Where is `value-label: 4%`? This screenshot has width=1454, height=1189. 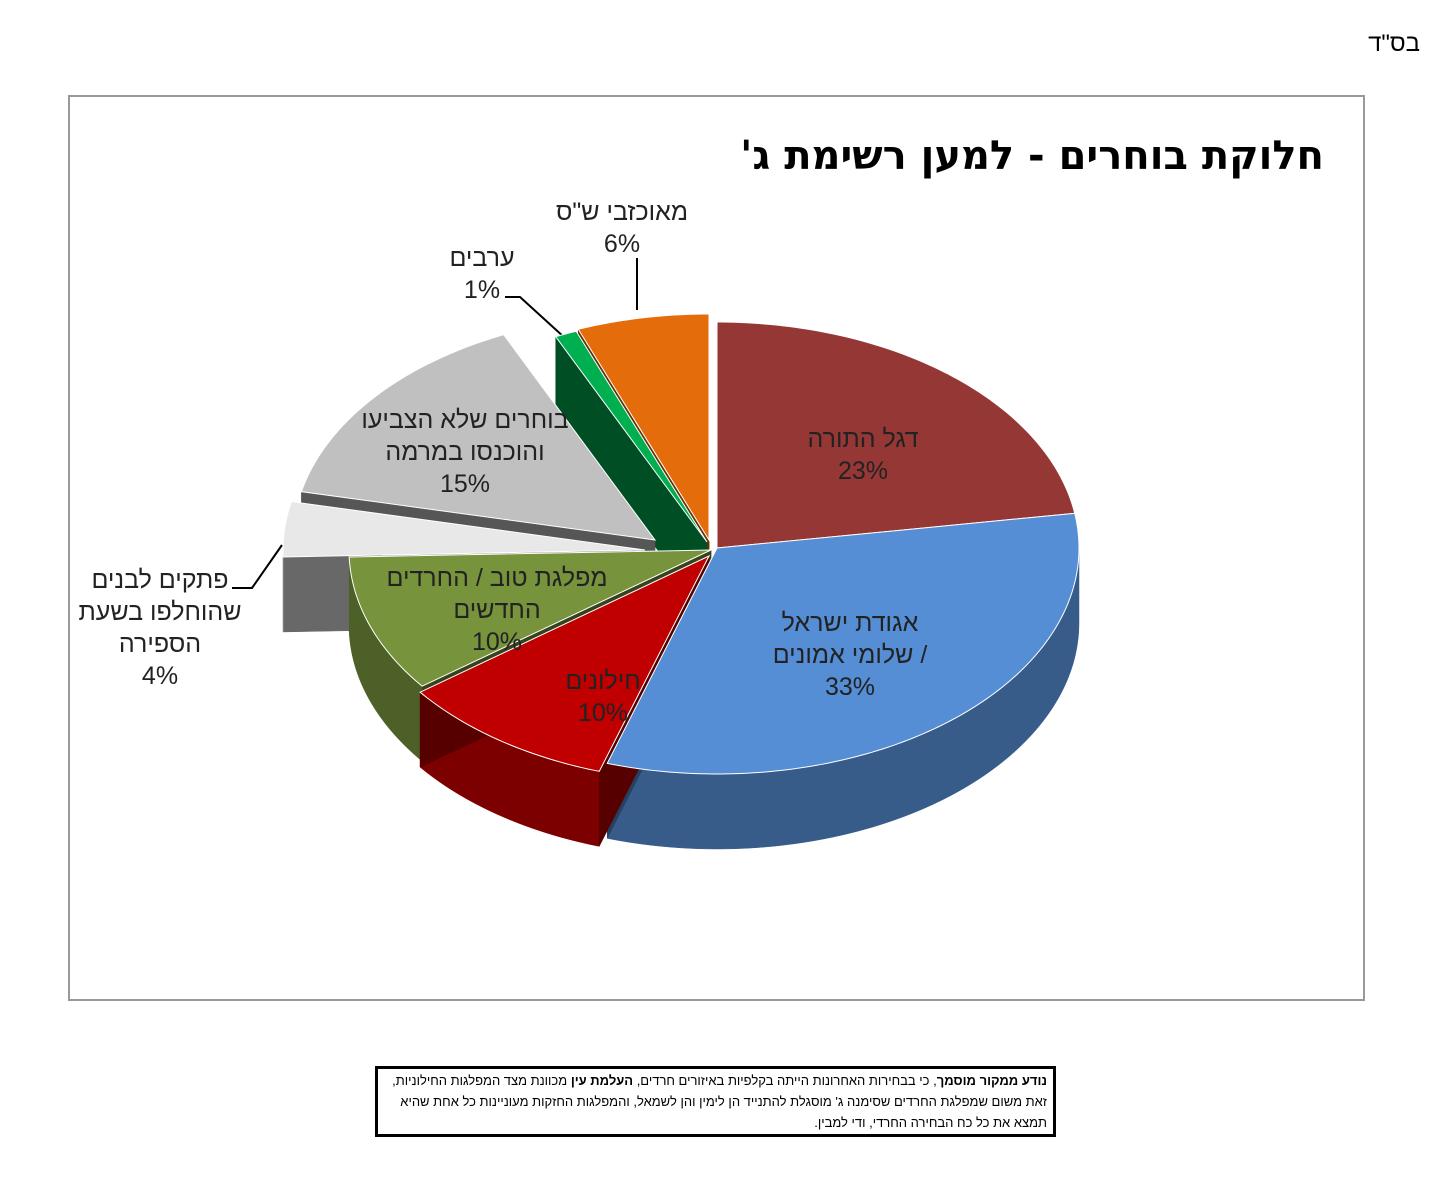
value-label: 4% is located at coordinates (160, 676).